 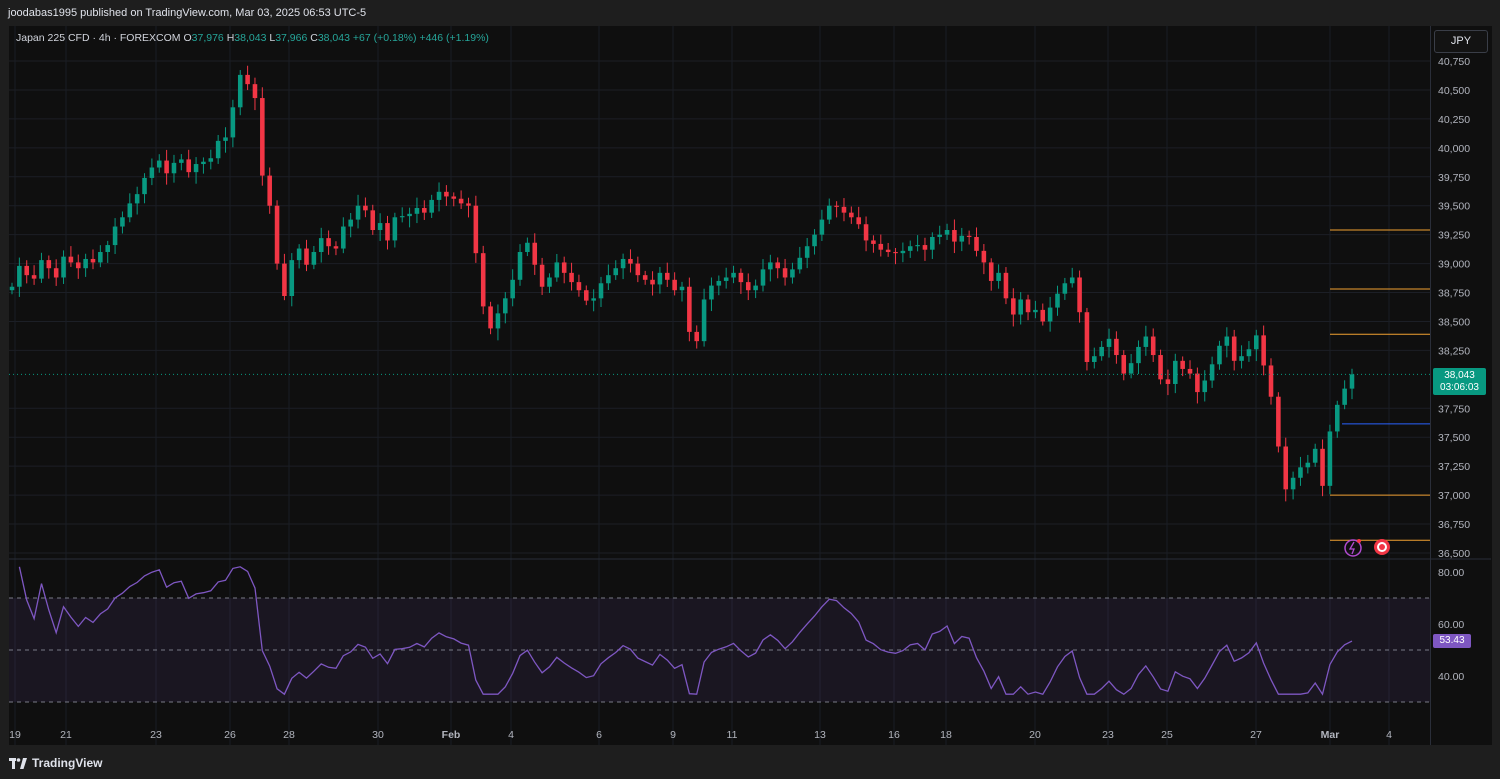 What do you see at coordinates (1359, 541) in the screenshot?
I see `alert-dot-icon` at bounding box center [1359, 541].